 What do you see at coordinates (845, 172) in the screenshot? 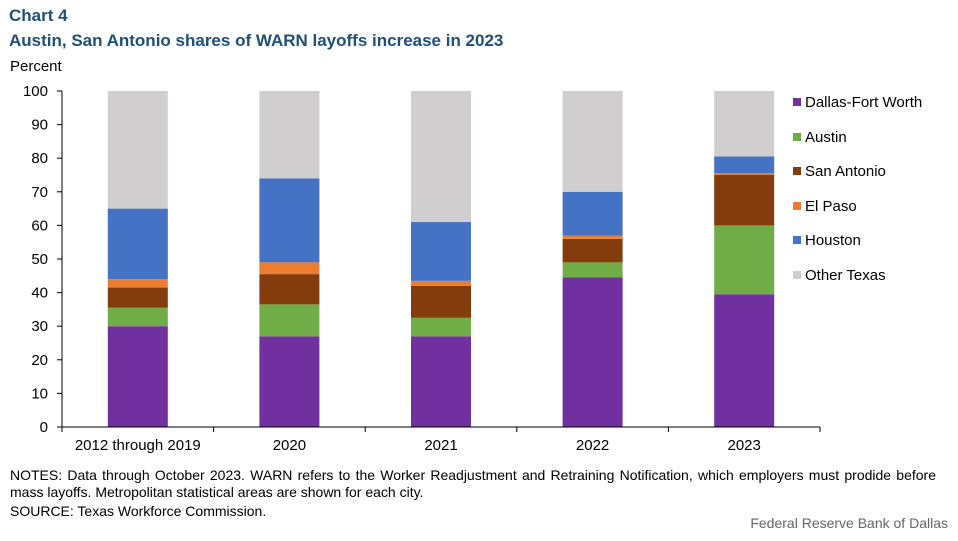
I see `legend-label: San Antonio` at bounding box center [845, 172].